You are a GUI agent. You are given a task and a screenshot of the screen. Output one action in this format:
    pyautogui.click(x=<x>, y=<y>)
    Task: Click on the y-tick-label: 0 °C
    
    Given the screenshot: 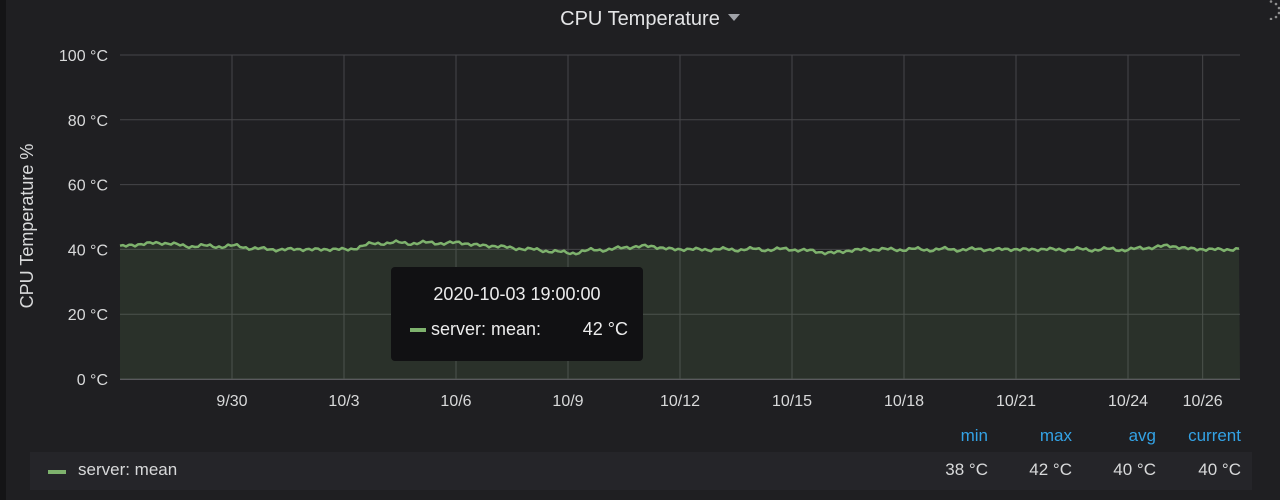 What is the action you would take?
    pyautogui.click(x=92, y=380)
    